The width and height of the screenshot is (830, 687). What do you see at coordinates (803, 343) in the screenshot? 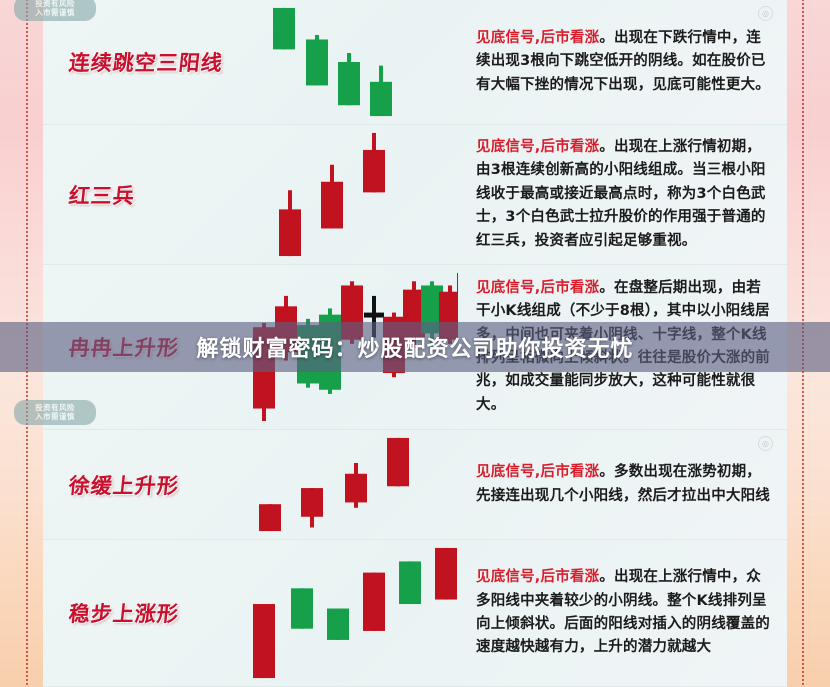
I see `decorative-dotted-rail-right` at bounding box center [803, 343].